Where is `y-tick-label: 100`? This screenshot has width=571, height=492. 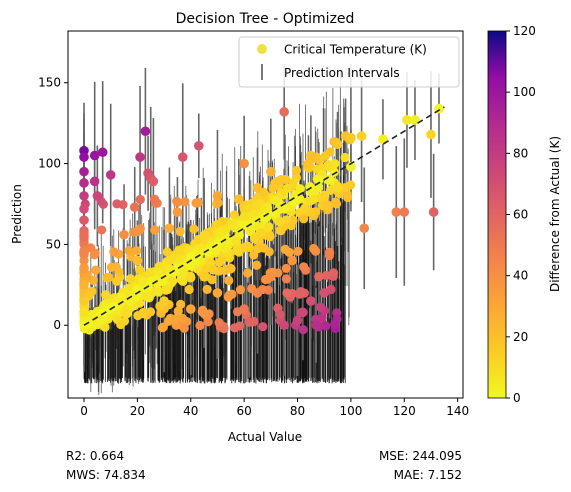
y-tick-label: 100 is located at coordinates (49, 164).